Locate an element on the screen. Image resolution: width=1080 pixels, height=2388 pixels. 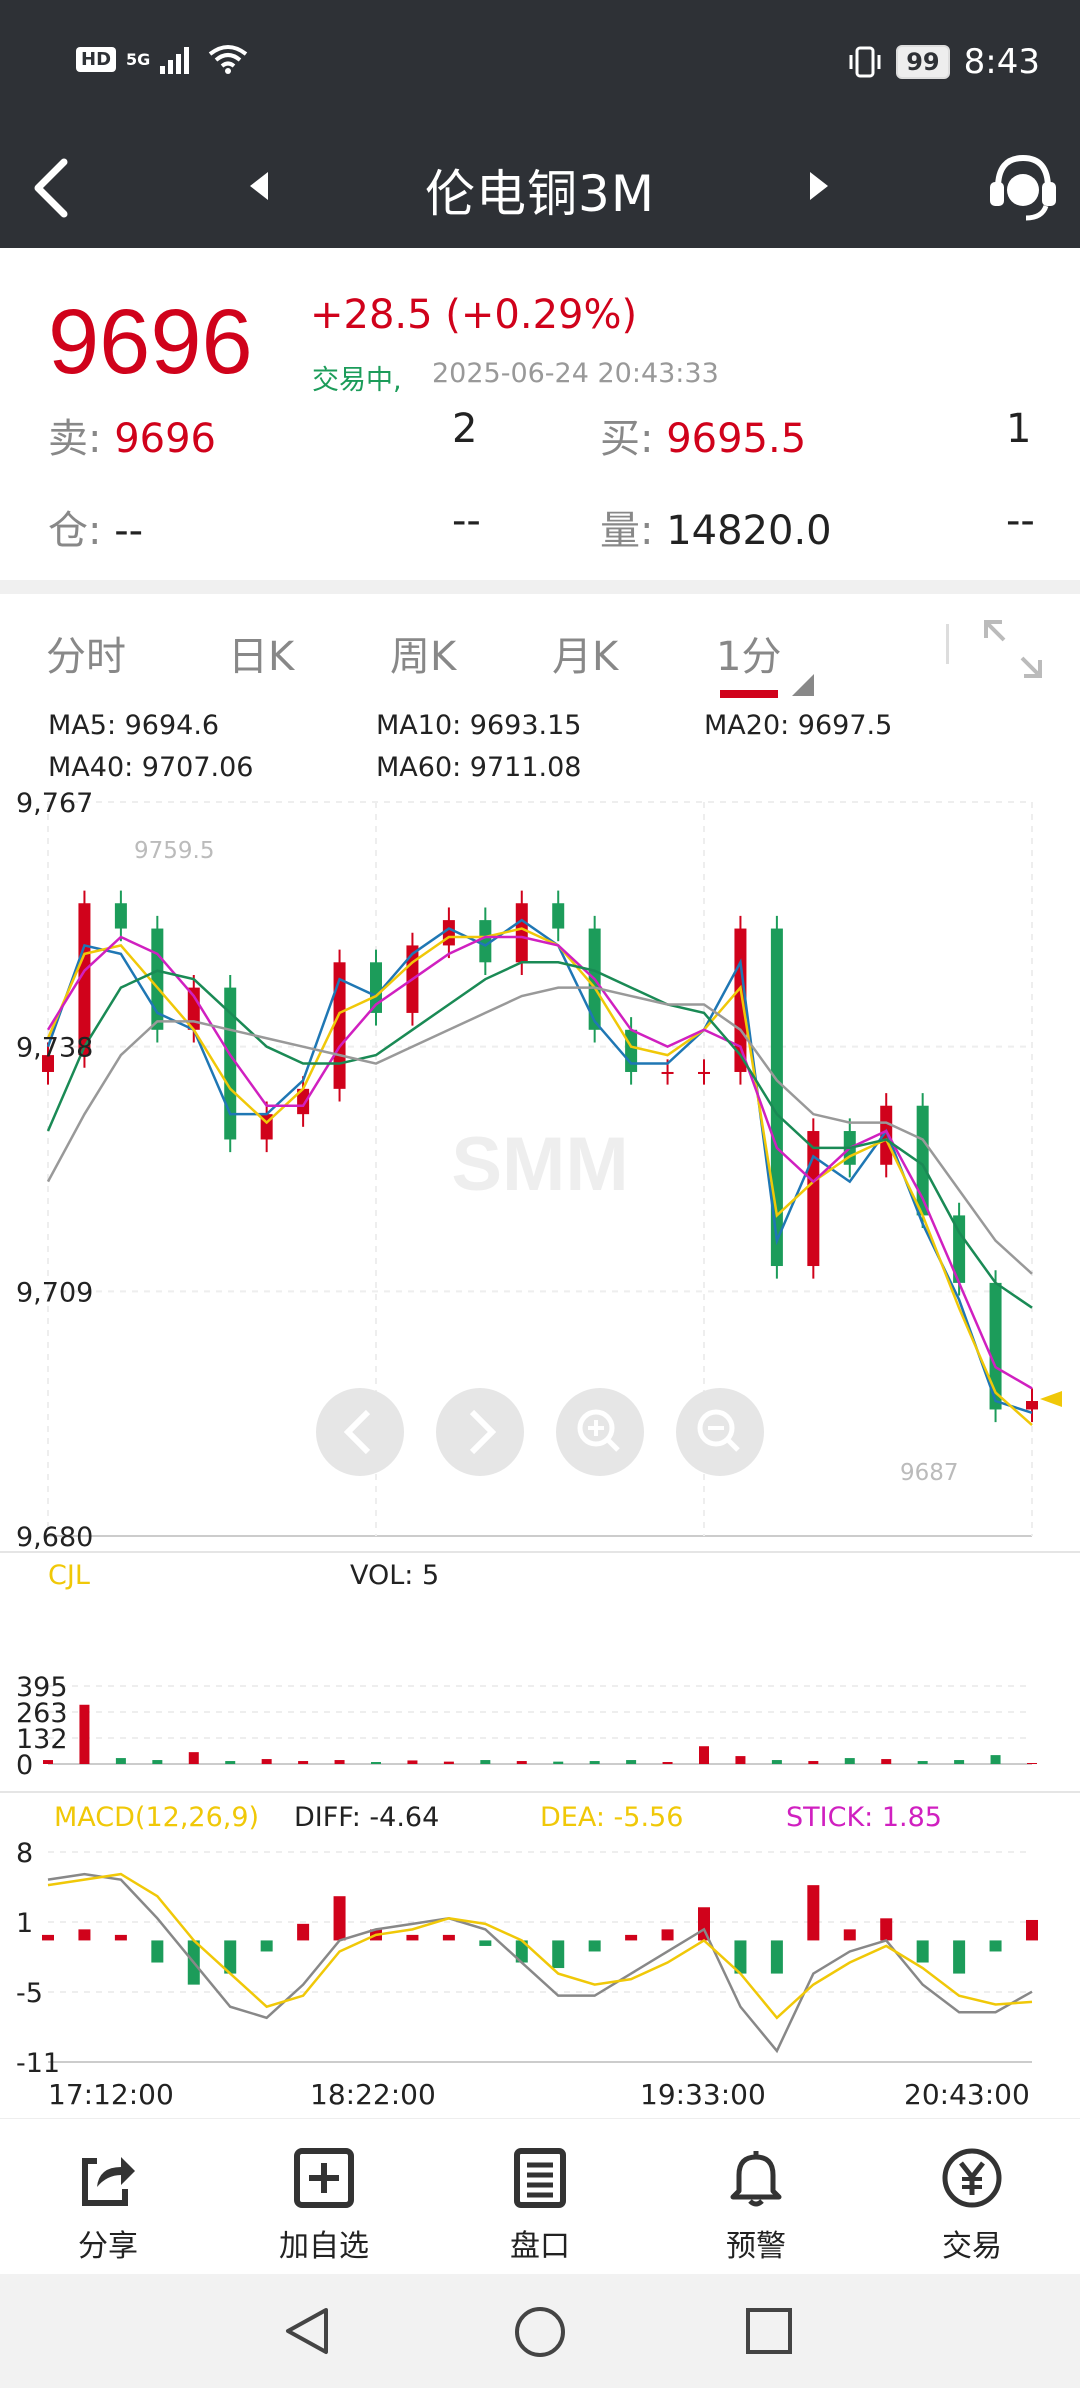
macd-diff-label: DIFF: -4.64 is located at coordinates (366, 1817).